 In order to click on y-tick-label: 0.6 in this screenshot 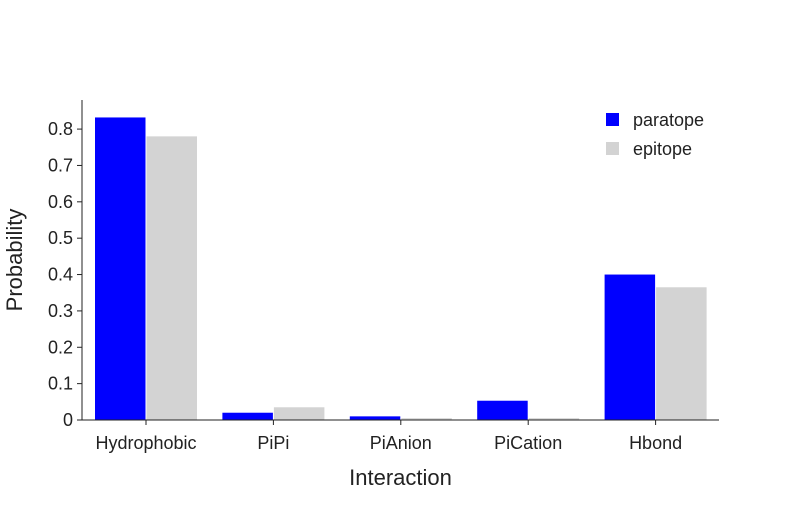, I will do `click(60, 202)`.